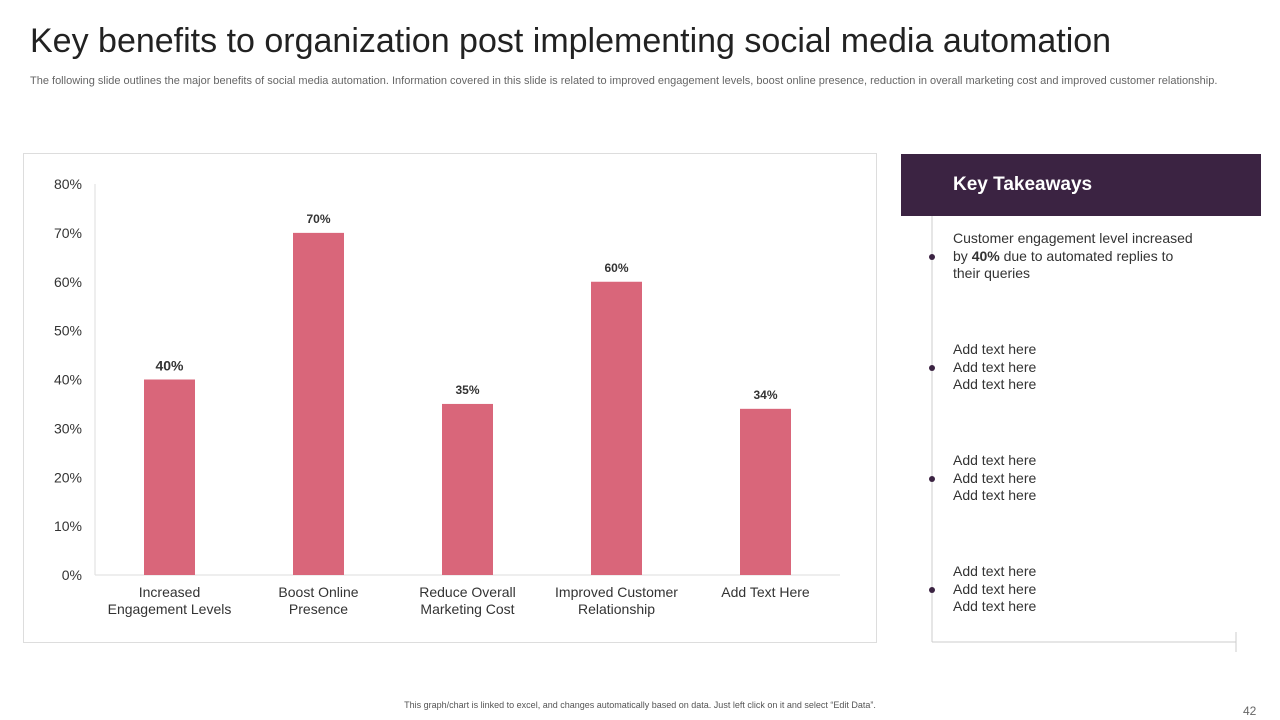  What do you see at coordinates (765, 592) in the screenshot?
I see `x-tick-label: Add Text Here` at bounding box center [765, 592].